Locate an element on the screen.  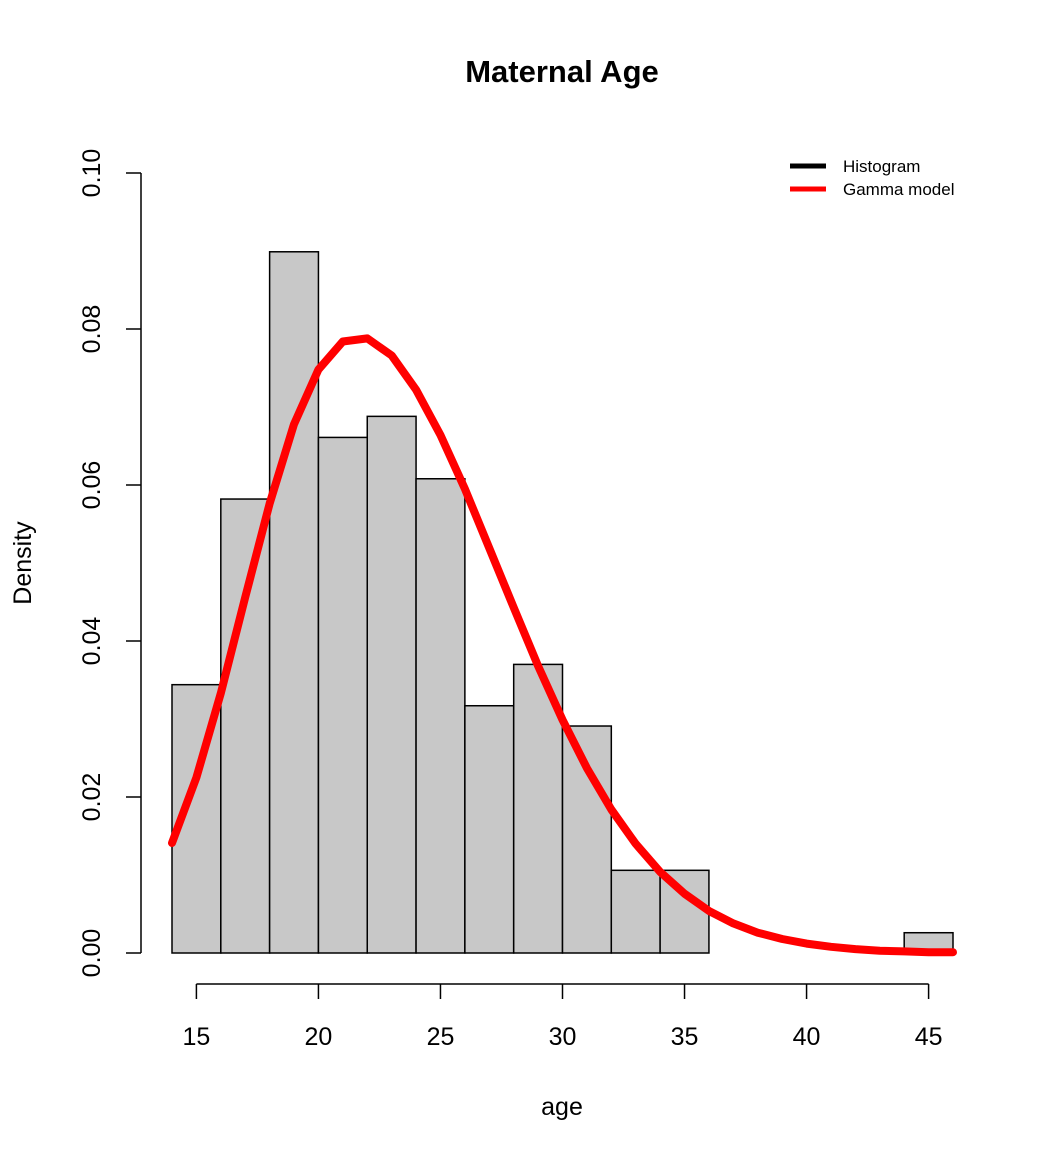
x-tick-label-25: 25 is located at coordinates (441, 1037).